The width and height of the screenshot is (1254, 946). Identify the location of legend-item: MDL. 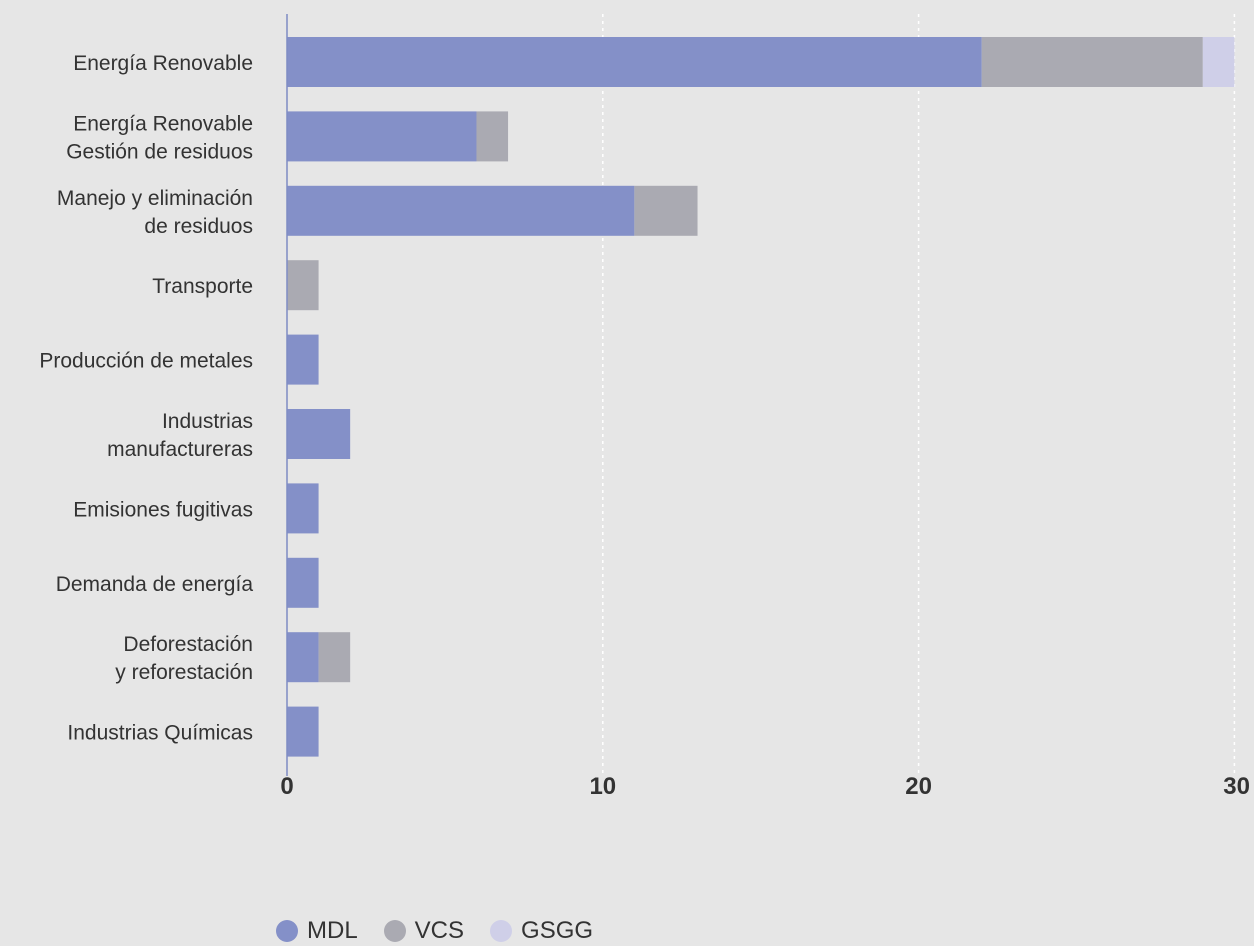
(317, 931).